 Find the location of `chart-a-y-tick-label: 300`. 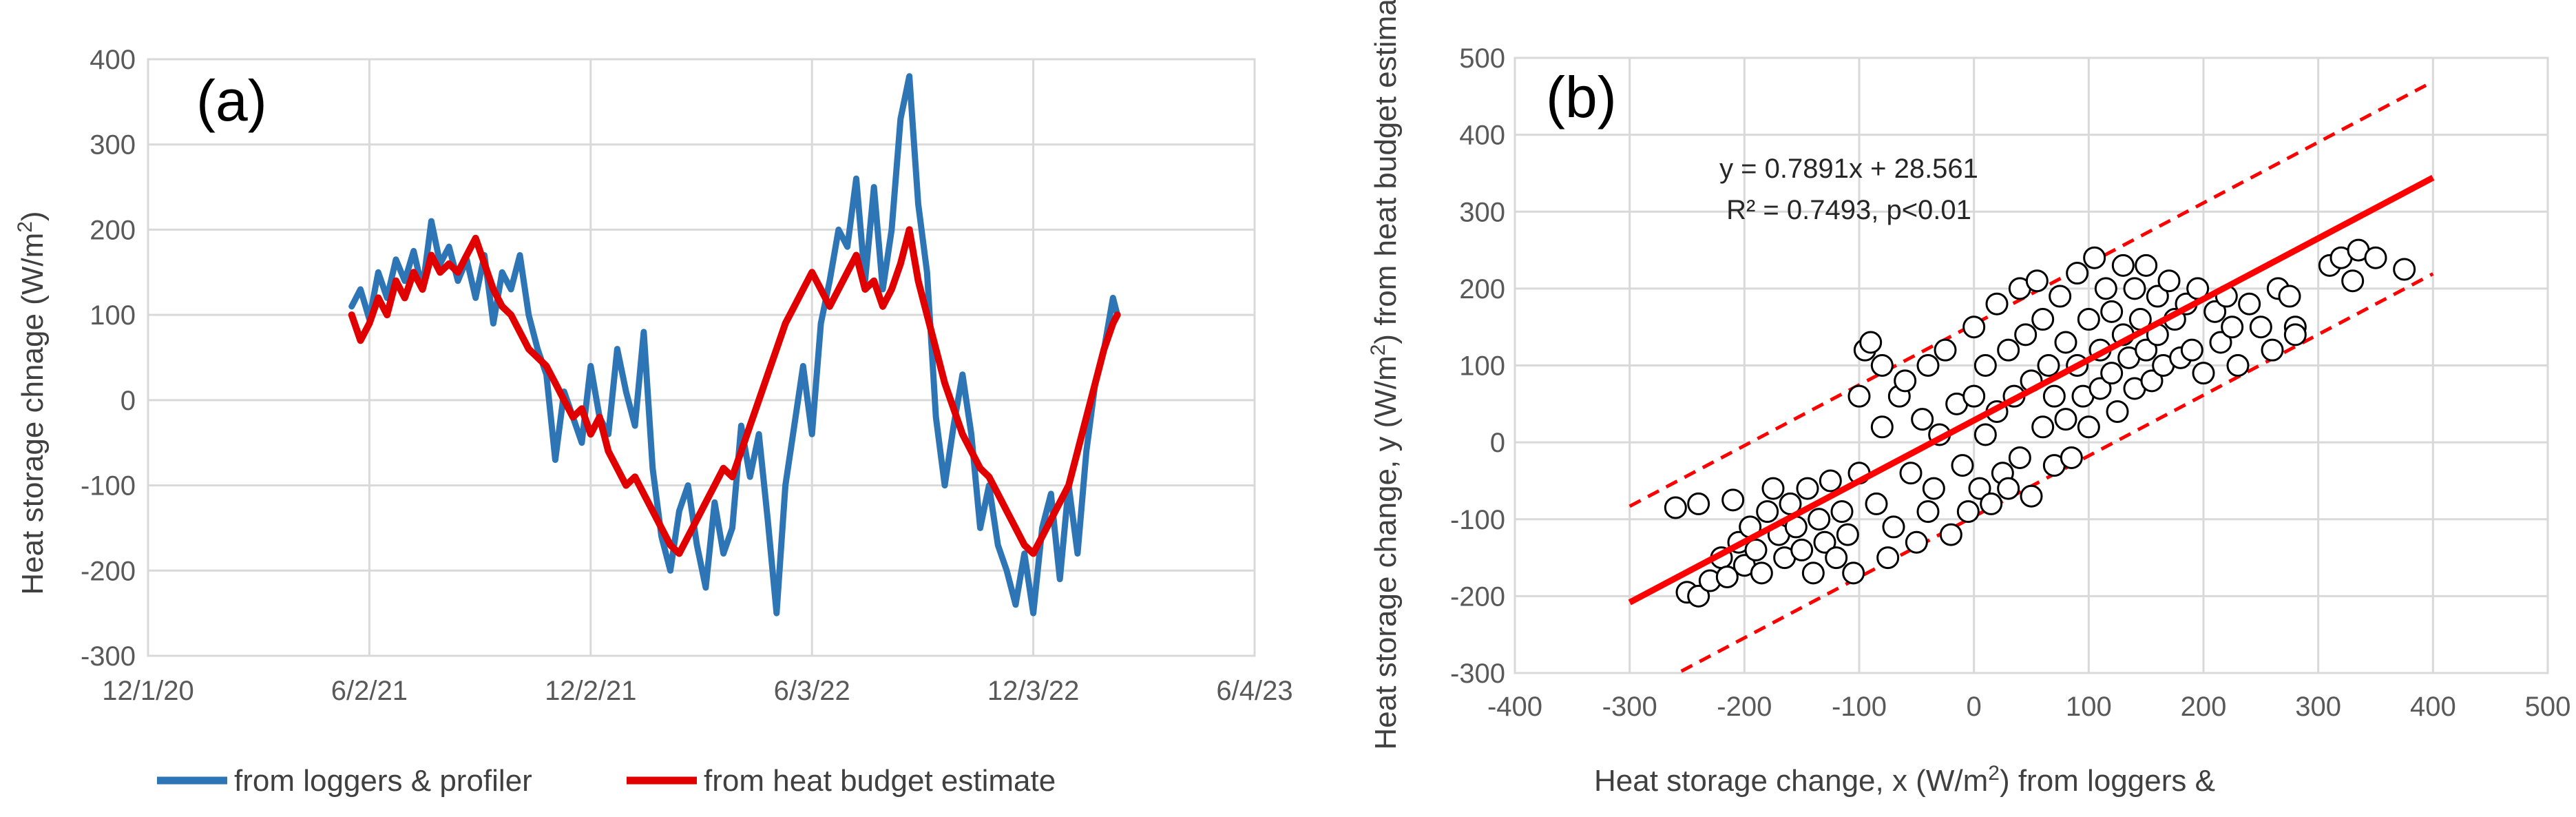

chart-a-y-tick-label: 300 is located at coordinates (113, 145).